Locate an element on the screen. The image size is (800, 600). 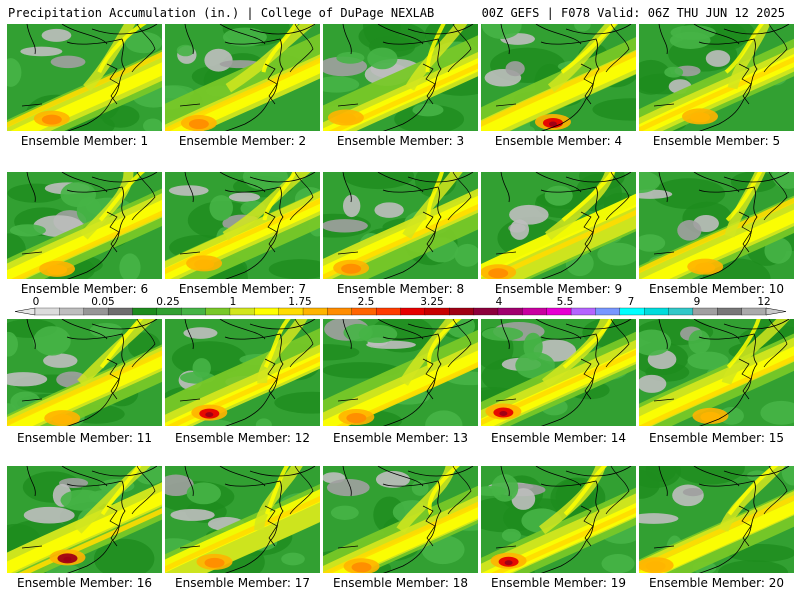
legend-tick-label: 1.75 is located at coordinates (300, 302).